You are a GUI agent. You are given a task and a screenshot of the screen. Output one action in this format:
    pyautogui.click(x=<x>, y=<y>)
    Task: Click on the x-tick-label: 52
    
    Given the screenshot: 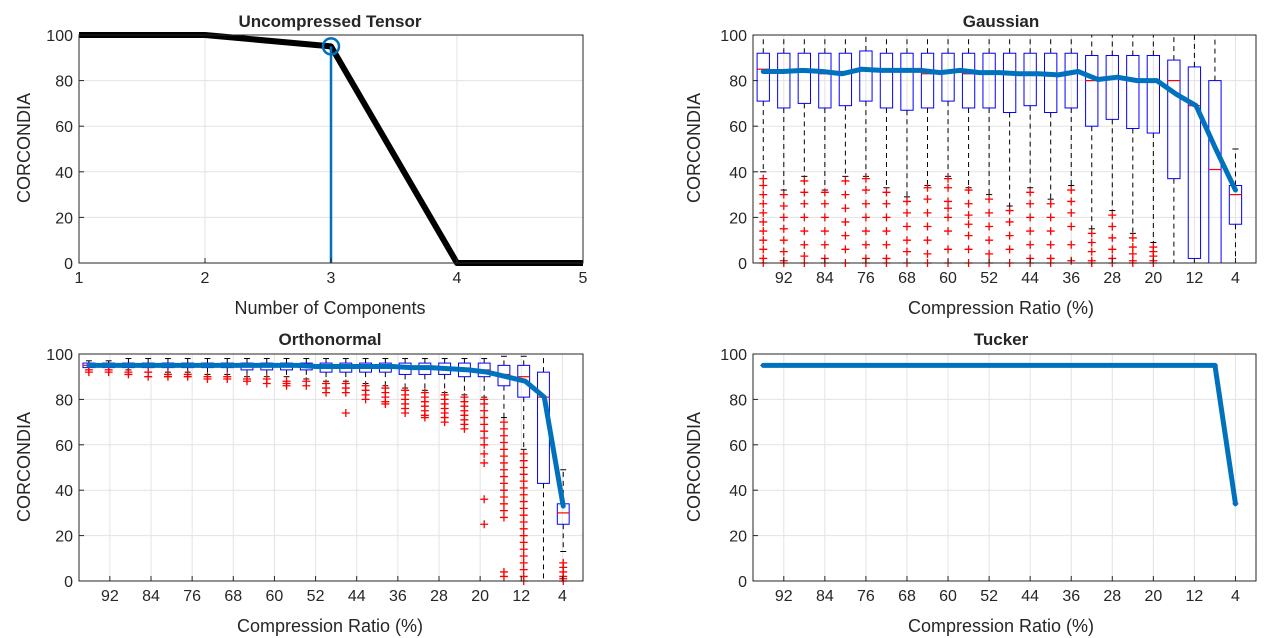 What is the action you would take?
    pyautogui.click(x=989, y=278)
    